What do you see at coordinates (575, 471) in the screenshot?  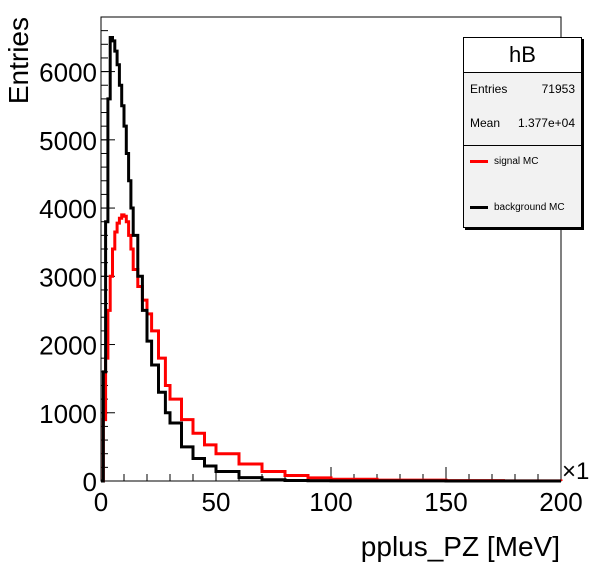 I see `x-exponent-label: ×1` at bounding box center [575, 471].